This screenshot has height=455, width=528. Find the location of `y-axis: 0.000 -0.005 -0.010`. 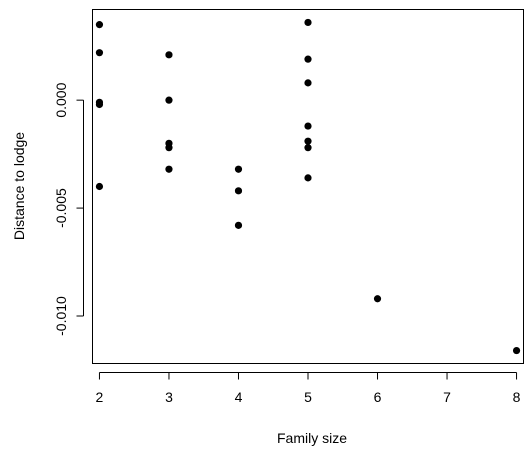

y-axis: 0.000 -0.005 -0.010 is located at coordinates (68, 209).